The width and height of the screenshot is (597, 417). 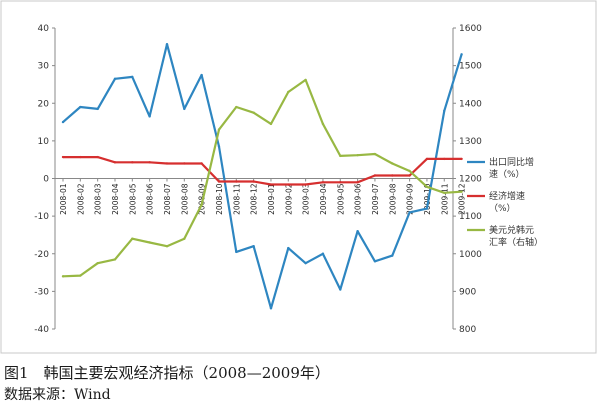 I want to click on x-tick-label: 2008-02, so click(x=80, y=199).